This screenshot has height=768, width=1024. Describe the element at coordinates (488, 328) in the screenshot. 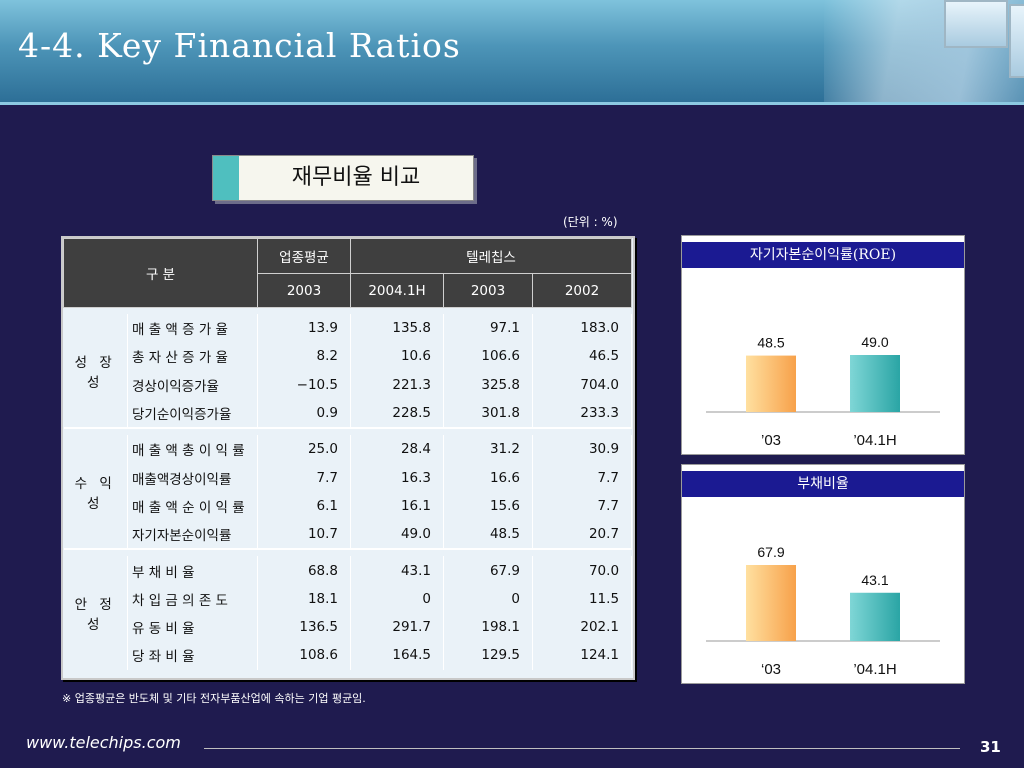

I see `table-cell: 97.1` at that location.